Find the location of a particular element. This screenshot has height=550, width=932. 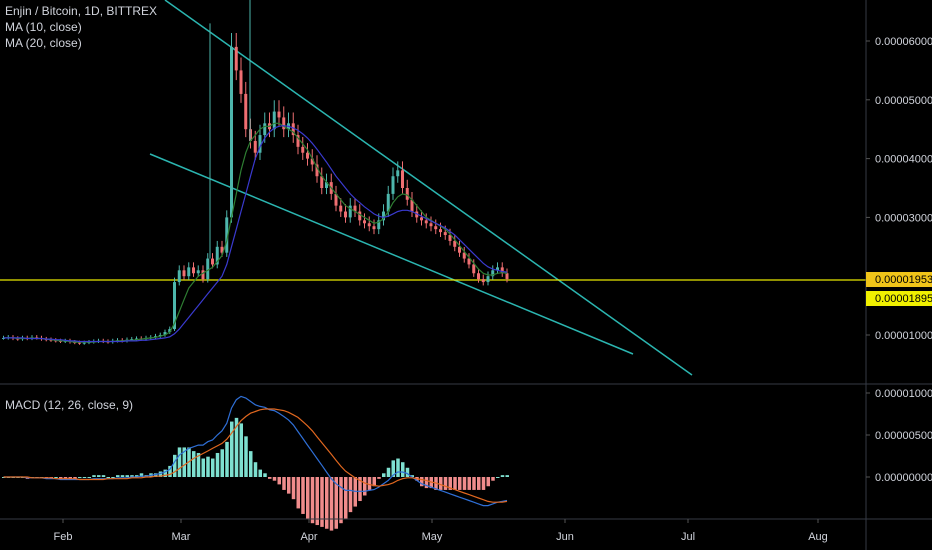

macd-y-tick-label: 0.00000500 is located at coordinates (903, 436).